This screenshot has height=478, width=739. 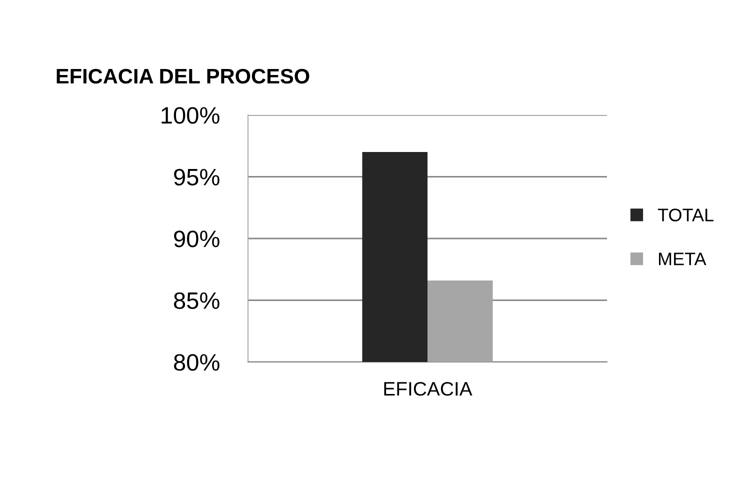 I want to click on legend-label: TOTAL, so click(x=686, y=215).